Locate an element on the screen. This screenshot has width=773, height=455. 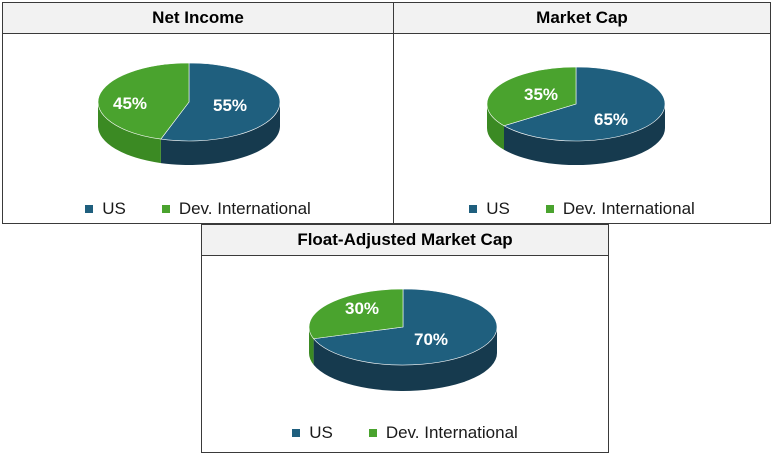
pie-chart: 65% 35% is located at coordinates (576, 115).